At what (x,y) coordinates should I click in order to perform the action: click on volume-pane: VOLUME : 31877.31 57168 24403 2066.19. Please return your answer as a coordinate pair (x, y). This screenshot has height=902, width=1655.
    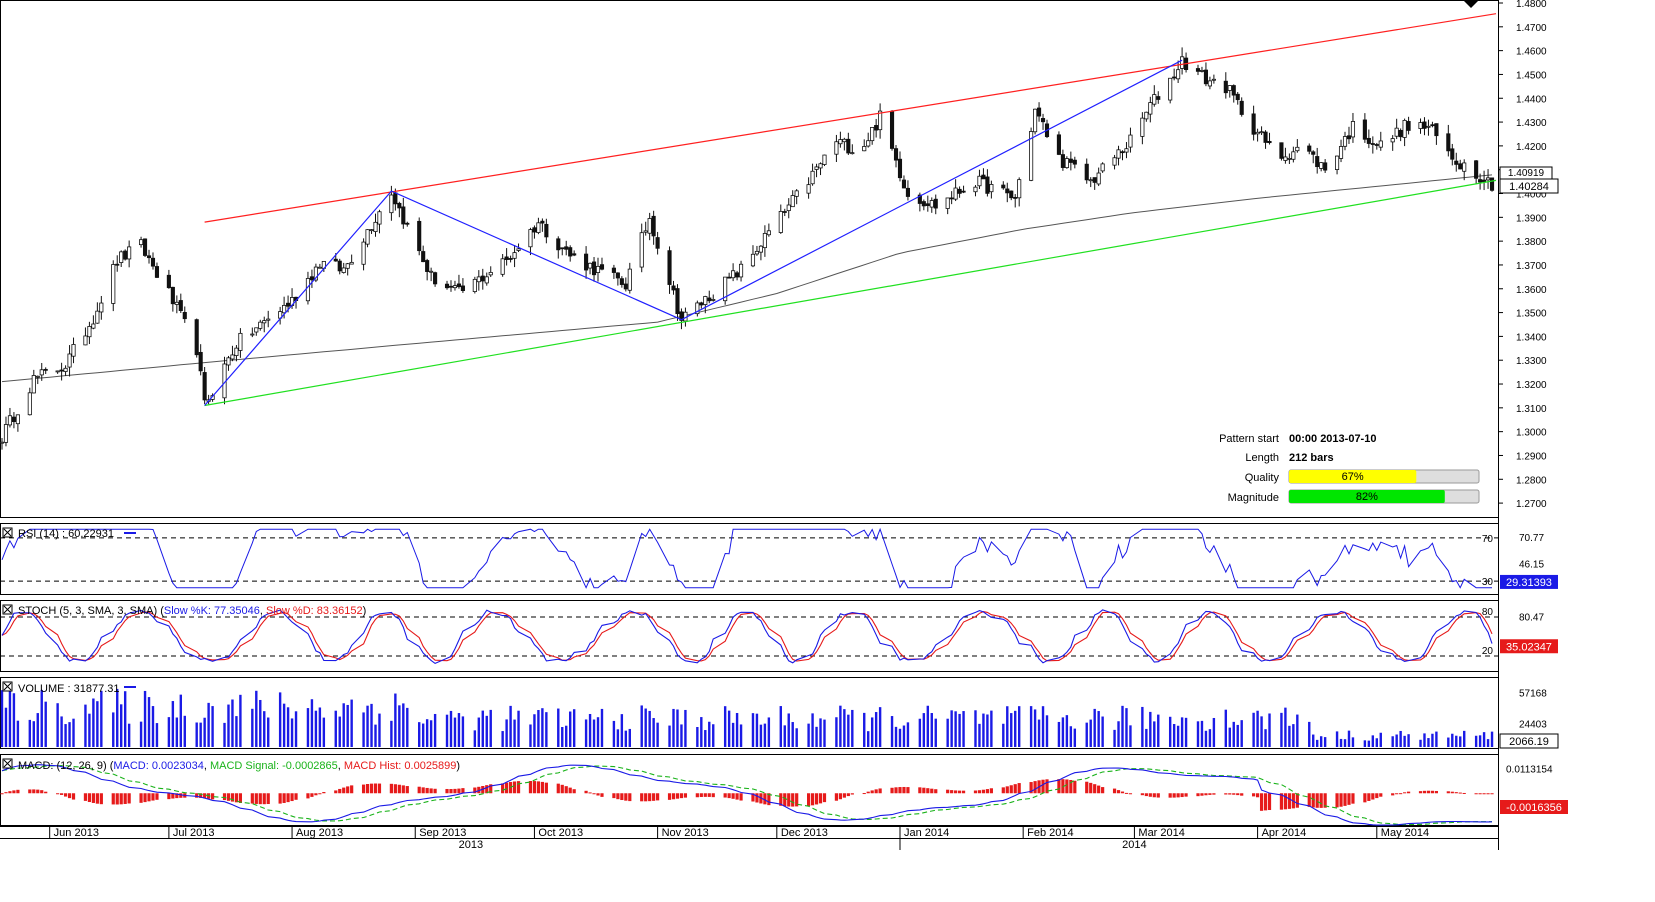
    Looking at the image, I should click on (779, 713).